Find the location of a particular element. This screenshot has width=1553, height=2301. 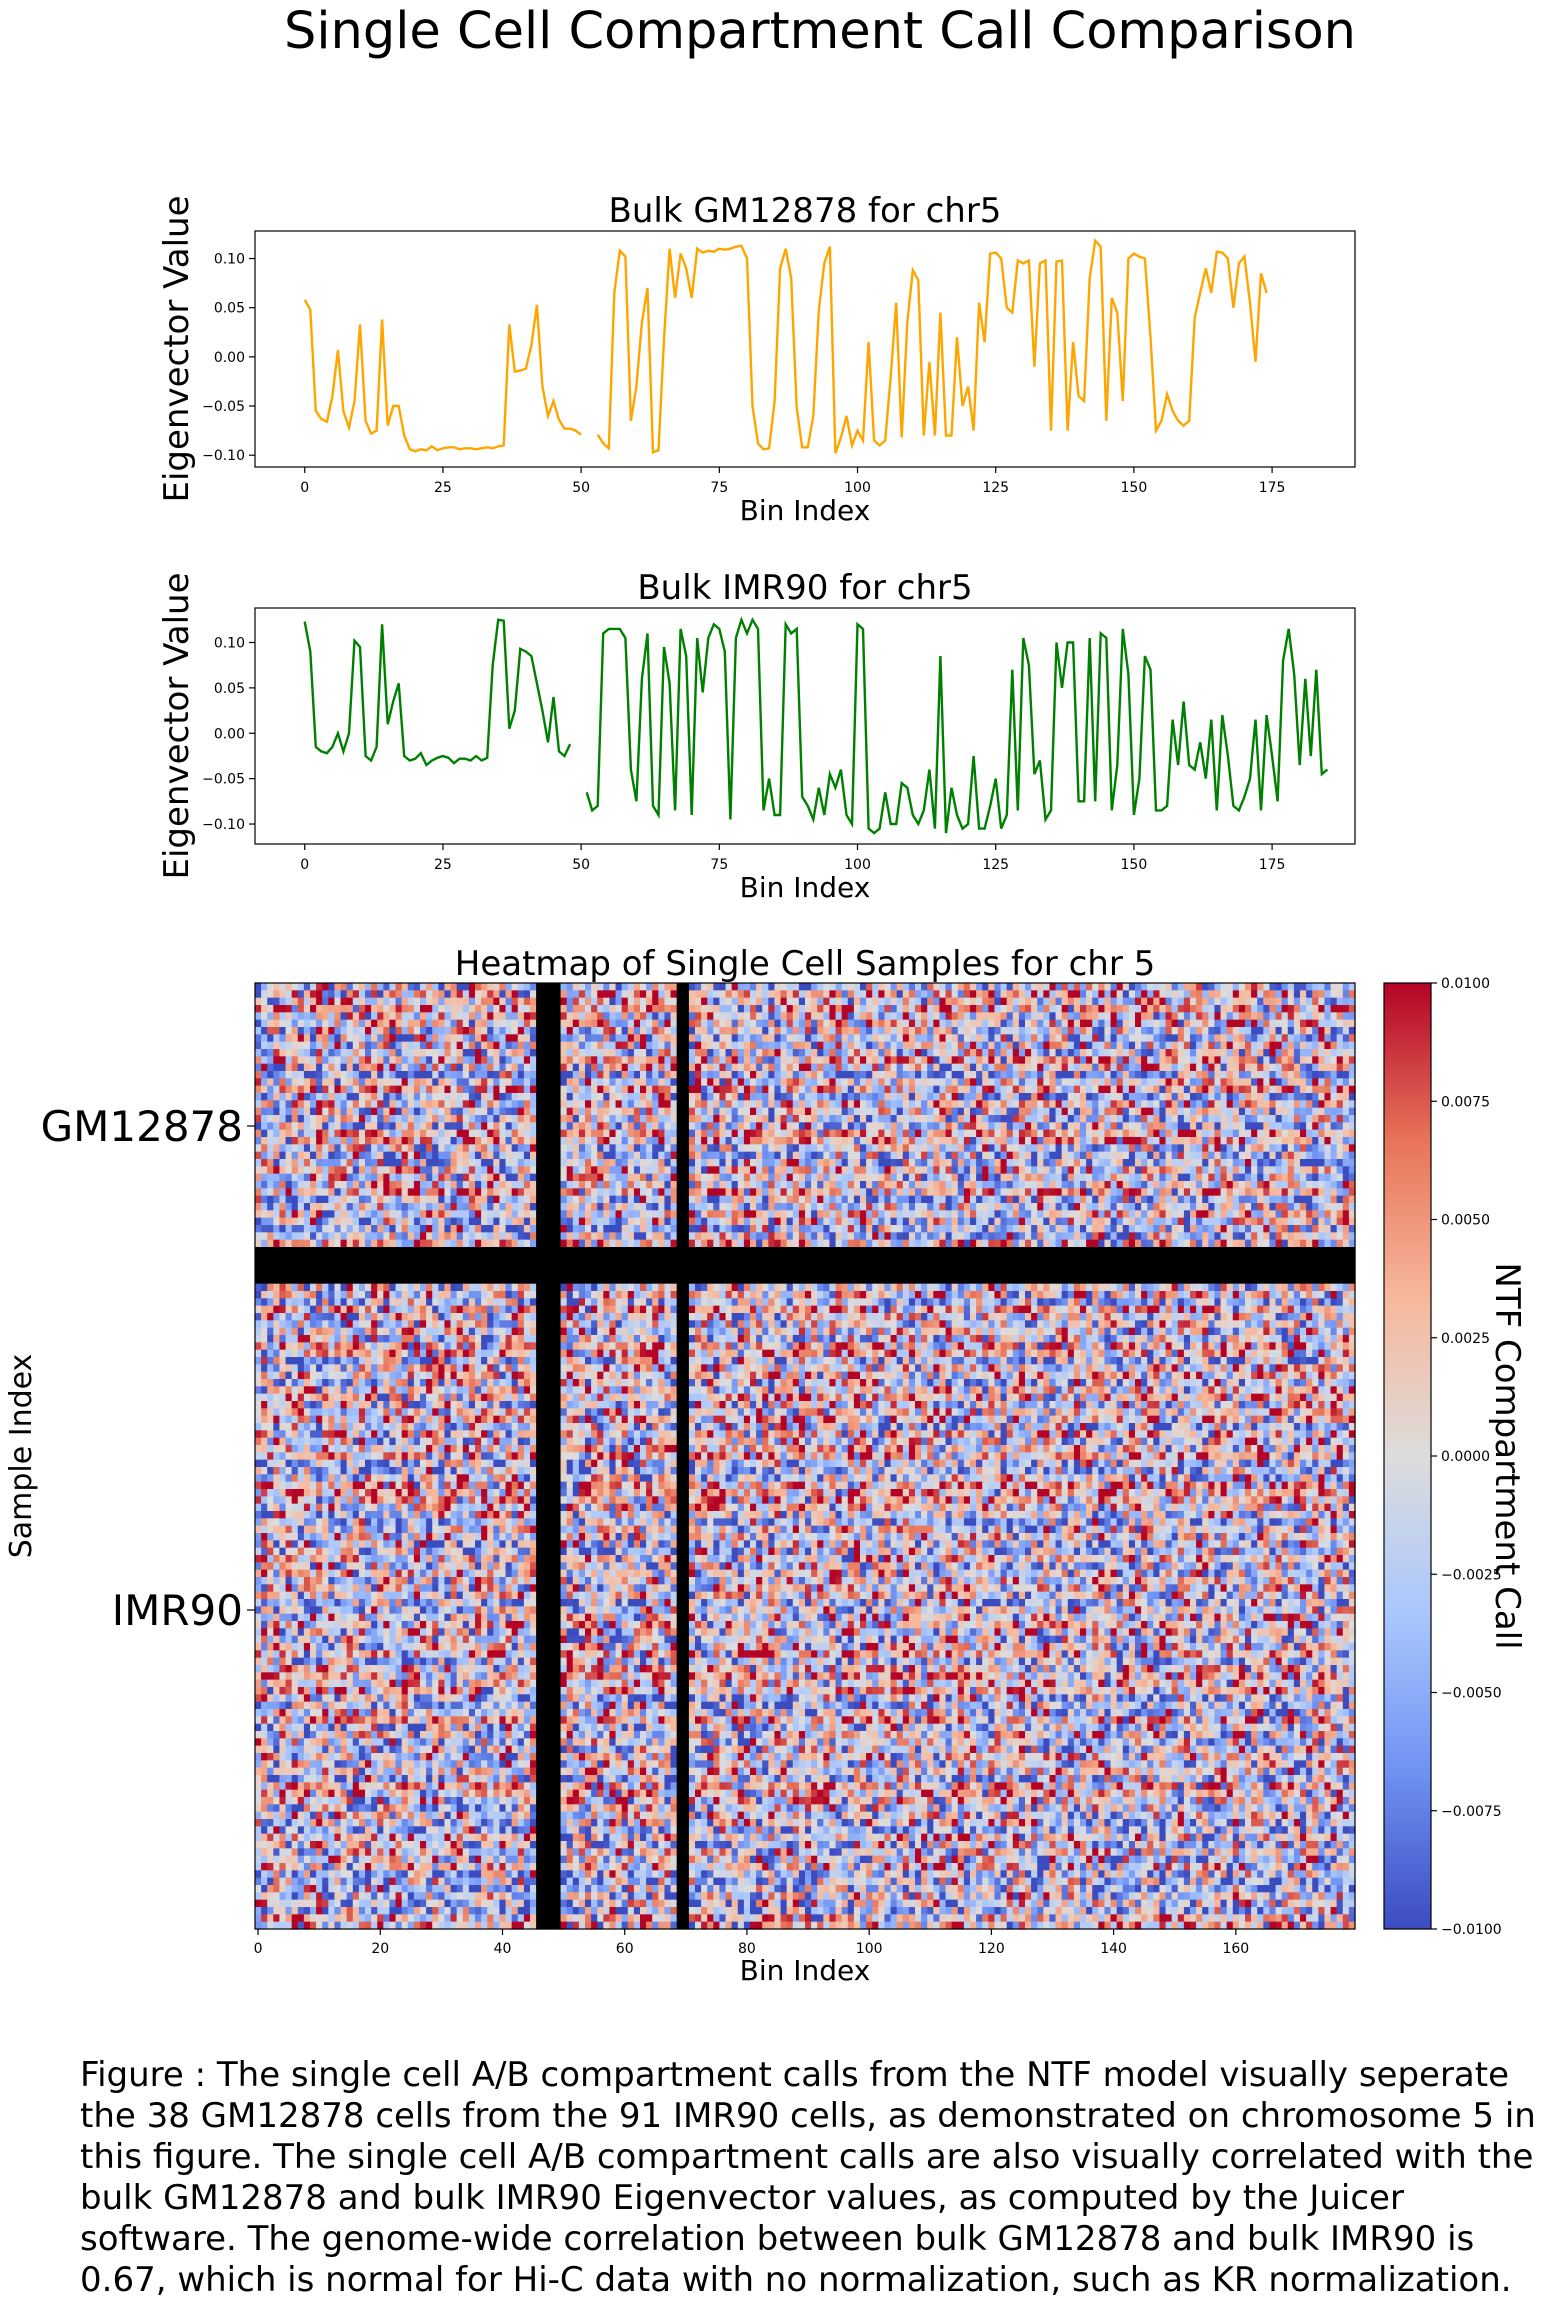

chart2-ylabel: Eigenvector Value is located at coordinates (177, 726).